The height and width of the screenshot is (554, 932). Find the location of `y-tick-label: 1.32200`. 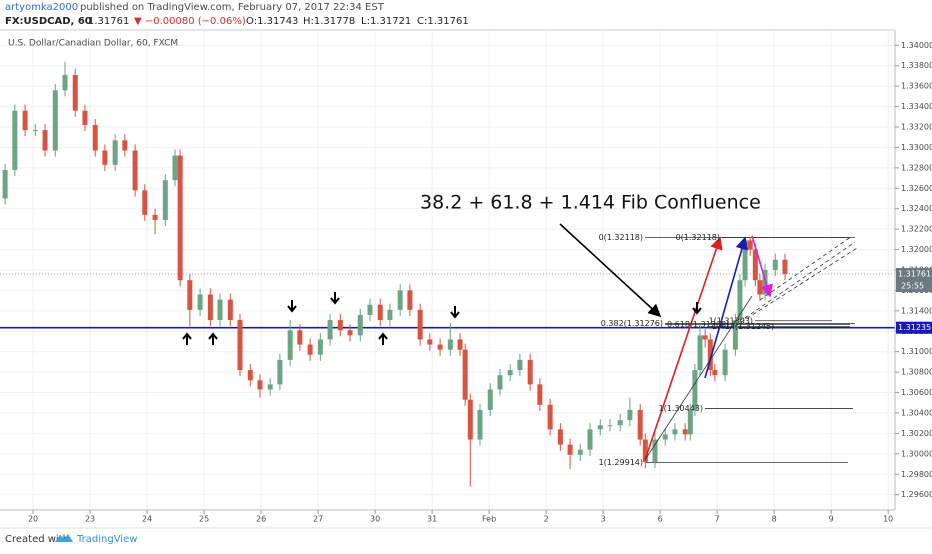

y-tick-label: 1.32200 is located at coordinates (916, 229).